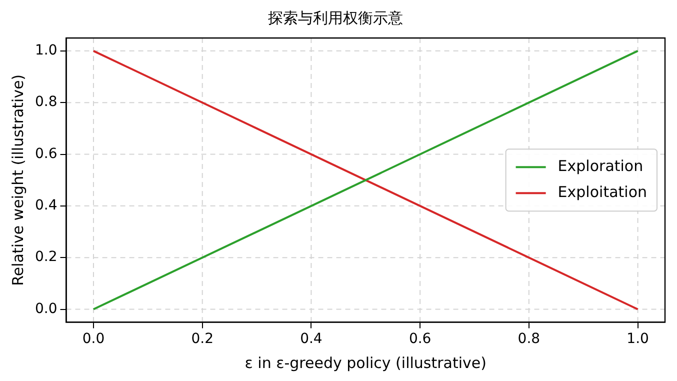 The image size is (677, 381). Describe the element at coordinates (335, 17) in the screenshot. I see `chart-title: 探索与利用权衡示意` at that location.